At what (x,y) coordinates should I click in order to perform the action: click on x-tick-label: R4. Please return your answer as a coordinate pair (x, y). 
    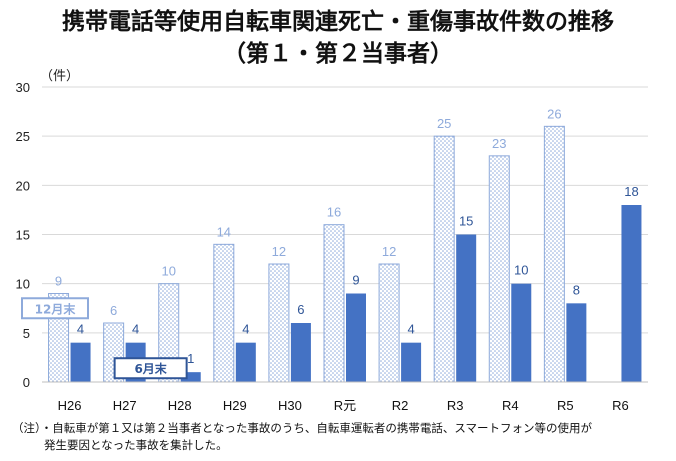
    Looking at the image, I should click on (510, 405).